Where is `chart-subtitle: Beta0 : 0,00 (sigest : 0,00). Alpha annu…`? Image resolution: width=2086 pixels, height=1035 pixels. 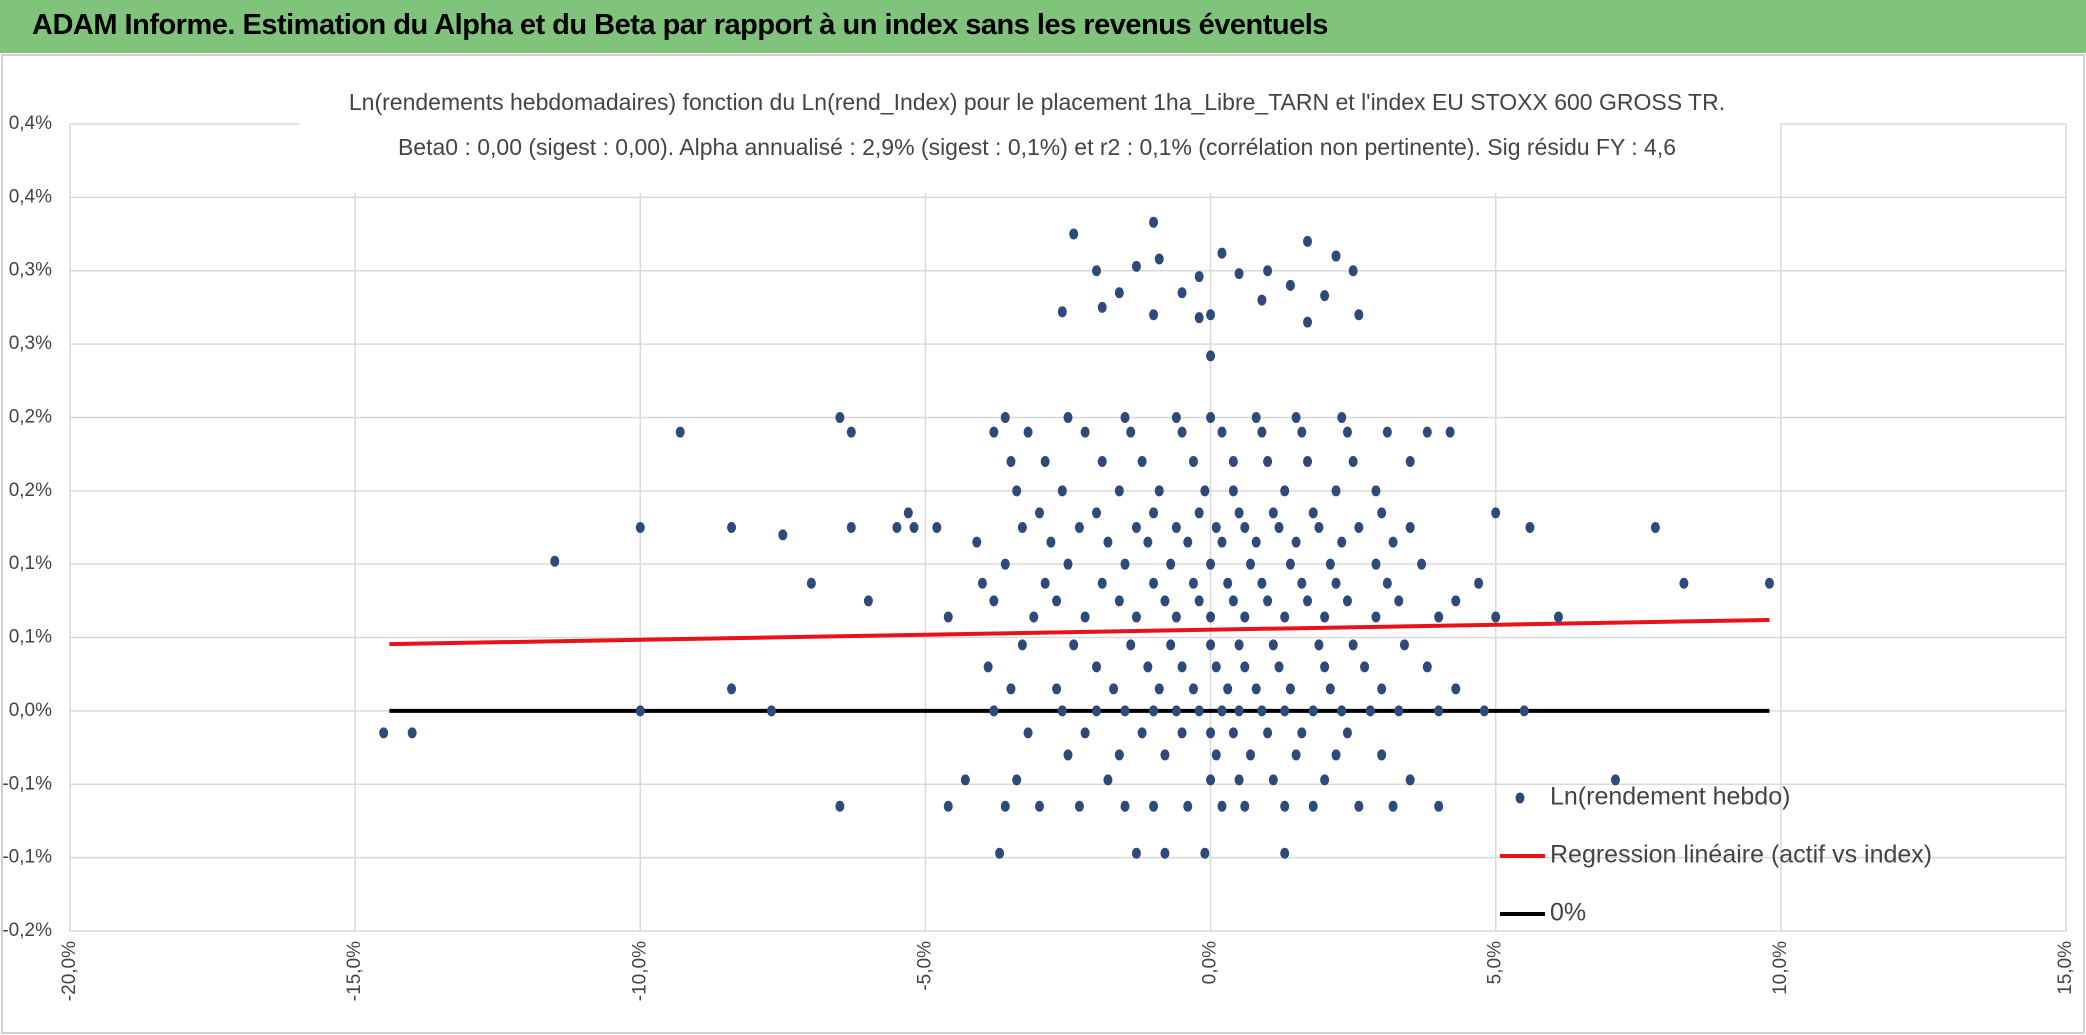 chart-subtitle: Beta0 : 0,00 (sigest : 0,00). Alpha annu… is located at coordinates (1037, 147).